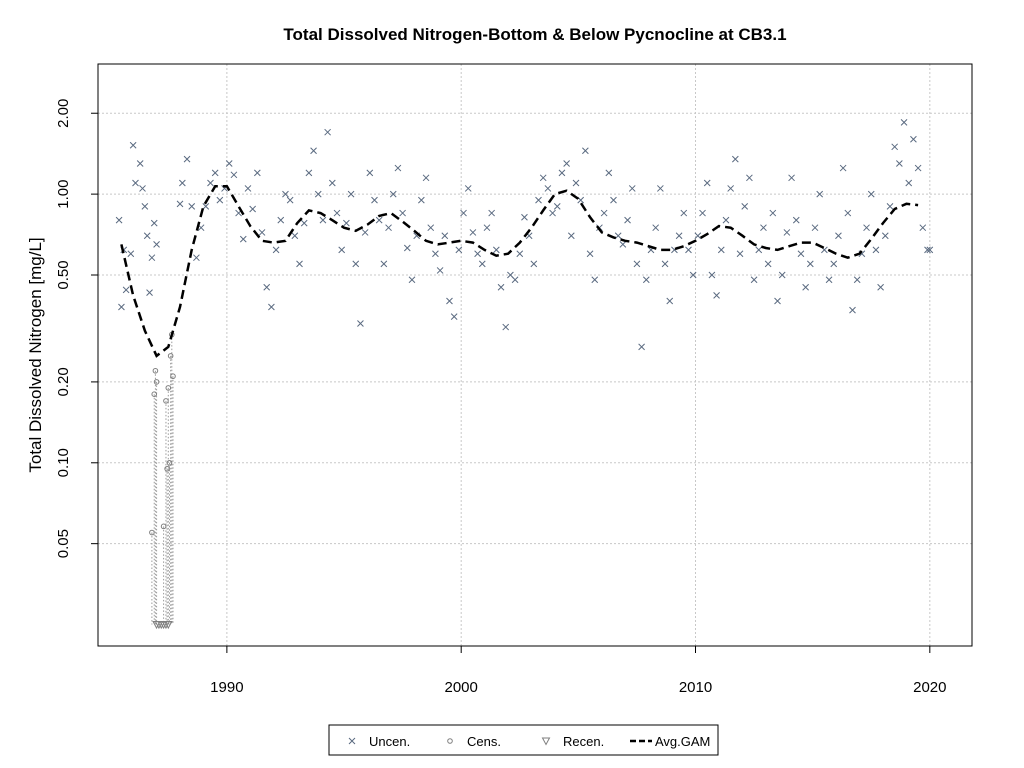 Image resolution: width=1024 pixels, height=768 pixels. What do you see at coordinates (484, 741) in the screenshot?
I see `legend-label: Cens.` at bounding box center [484, 741].